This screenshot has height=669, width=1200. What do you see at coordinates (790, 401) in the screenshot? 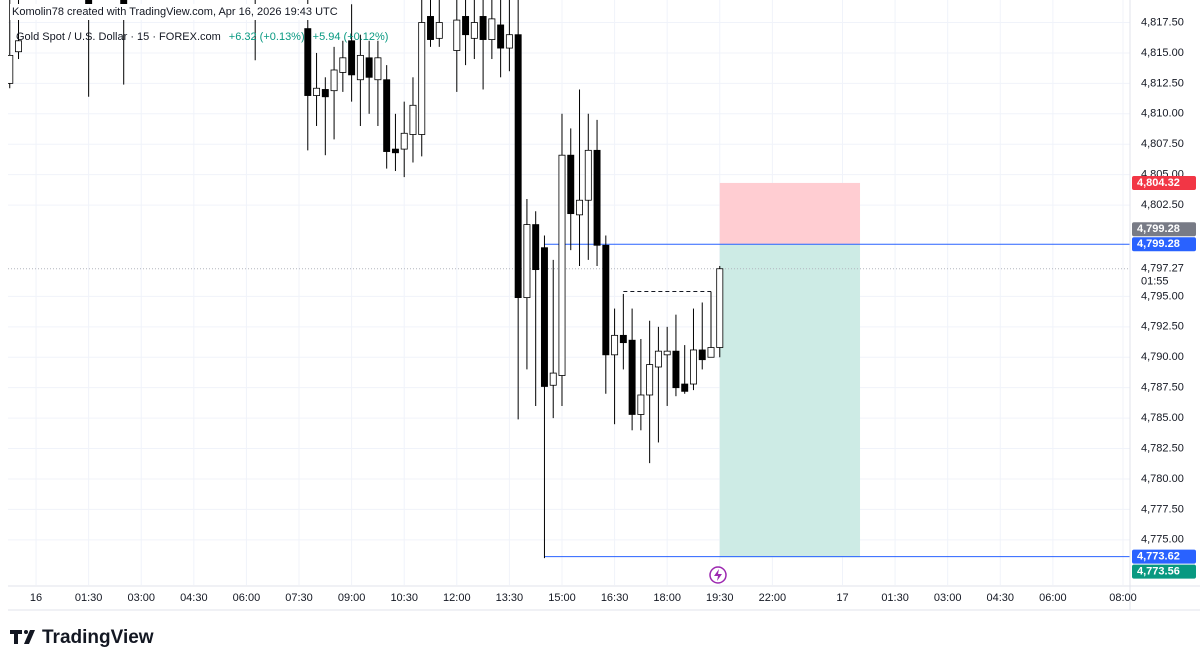
I see `target-zone` at bounding box center [790, 401].